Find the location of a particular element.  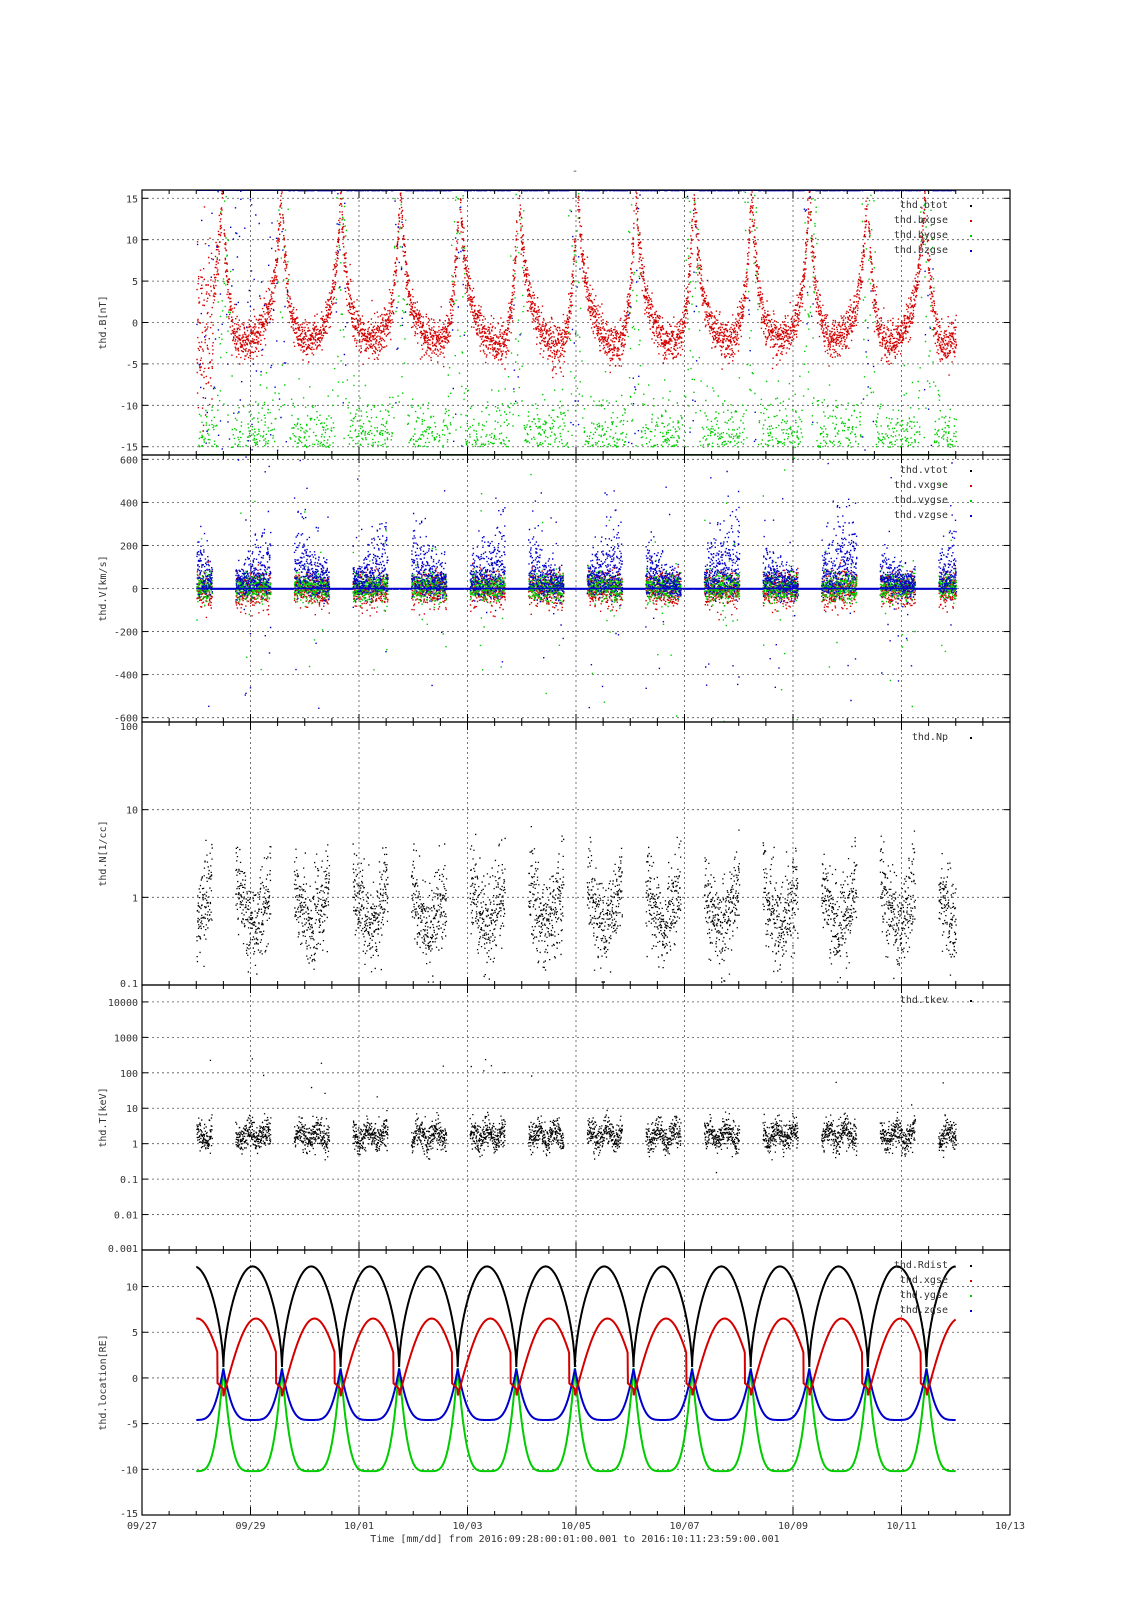

series-np-points is located at coordinates (577, 904).